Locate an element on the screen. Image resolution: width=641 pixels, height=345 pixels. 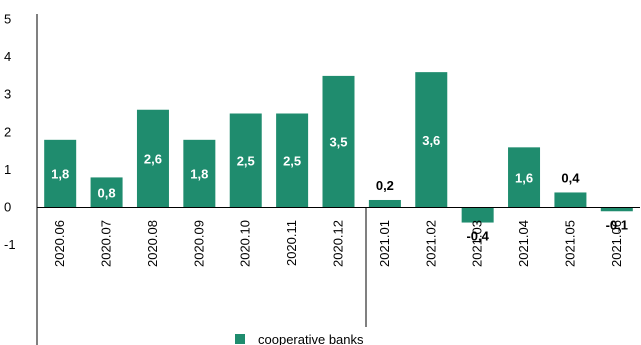
x-tick-label: 2021.02 is located at coordinates (430, 243).